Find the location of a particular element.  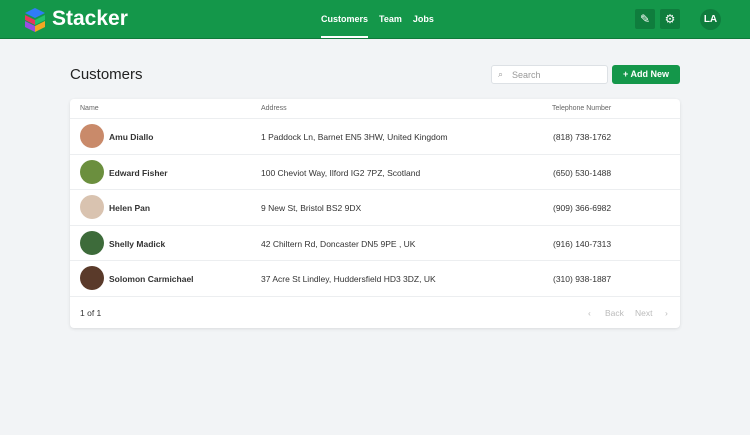

search-placeholder: Search is located at coordinates (526, 75).